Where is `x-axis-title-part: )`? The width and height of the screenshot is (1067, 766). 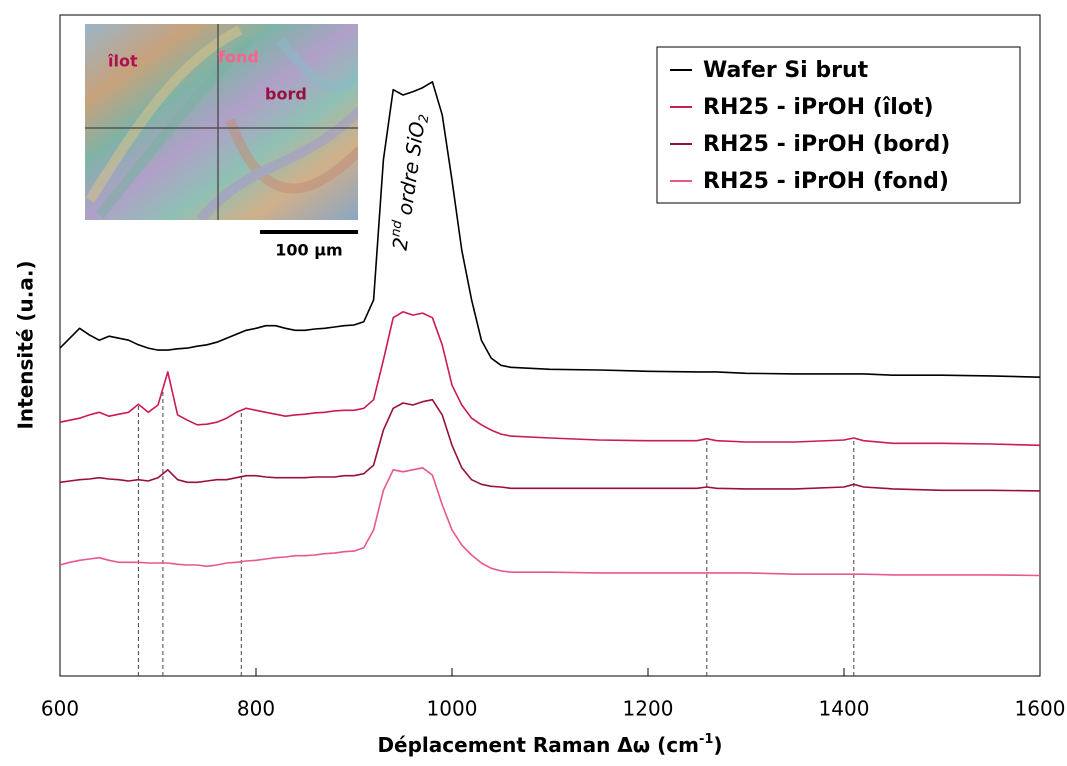
x-axis-title-part: ) is located at coordinates (717, 745).